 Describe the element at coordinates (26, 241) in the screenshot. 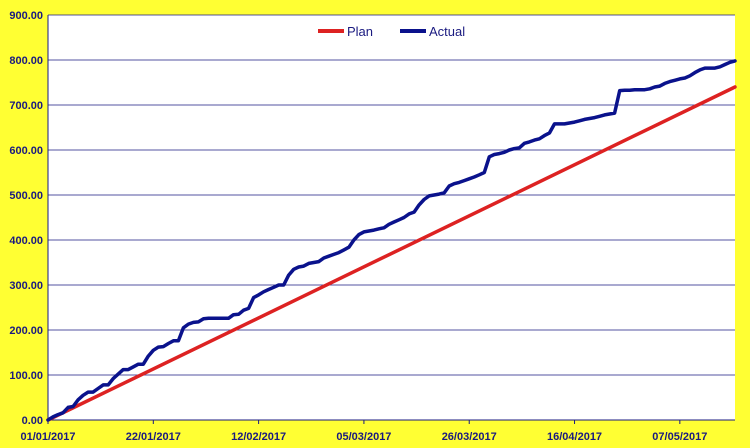

I see `y-tick-label: 400.00` at that location.